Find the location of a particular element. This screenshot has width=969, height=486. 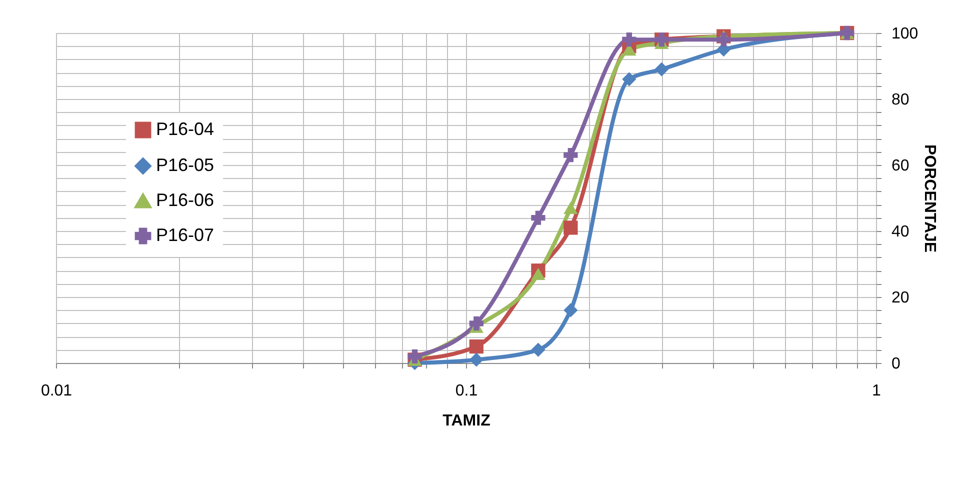

y-tick-label: 80 is located at coordinates (901, 100).